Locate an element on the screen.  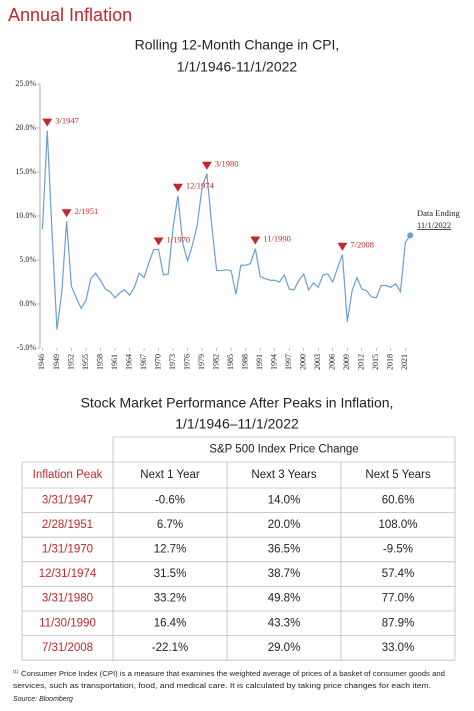
table-cell: 1/31/1970 is located at coordinates (67, 550).